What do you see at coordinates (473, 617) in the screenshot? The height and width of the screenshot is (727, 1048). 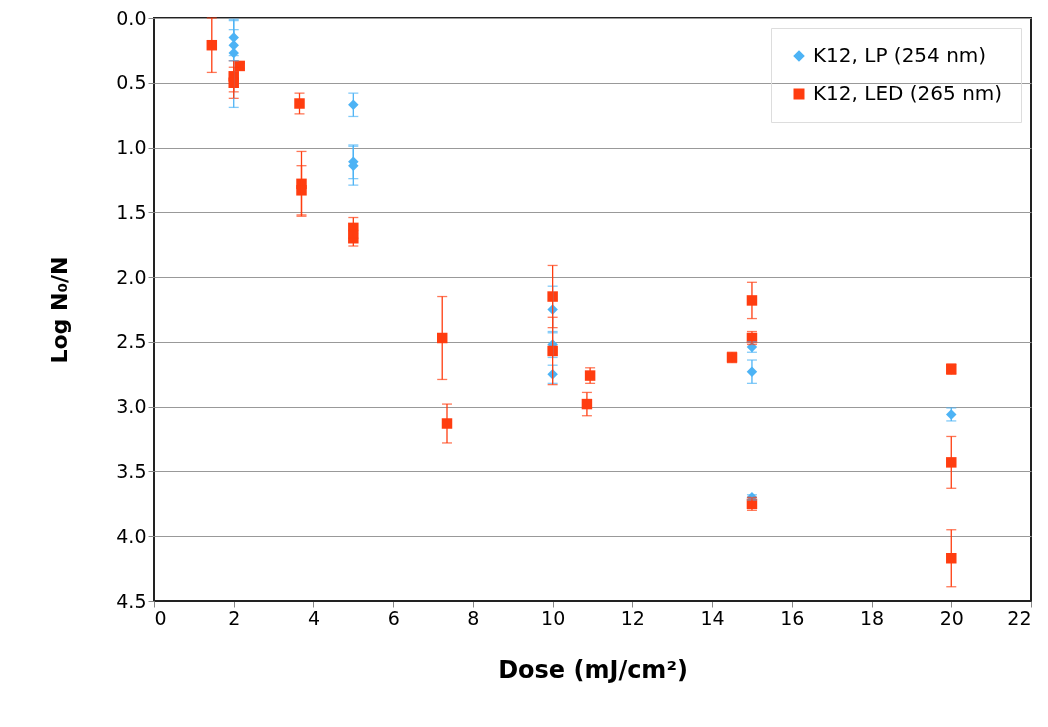 I see `x-tick-label: 8` at bounding box center [473, 617].